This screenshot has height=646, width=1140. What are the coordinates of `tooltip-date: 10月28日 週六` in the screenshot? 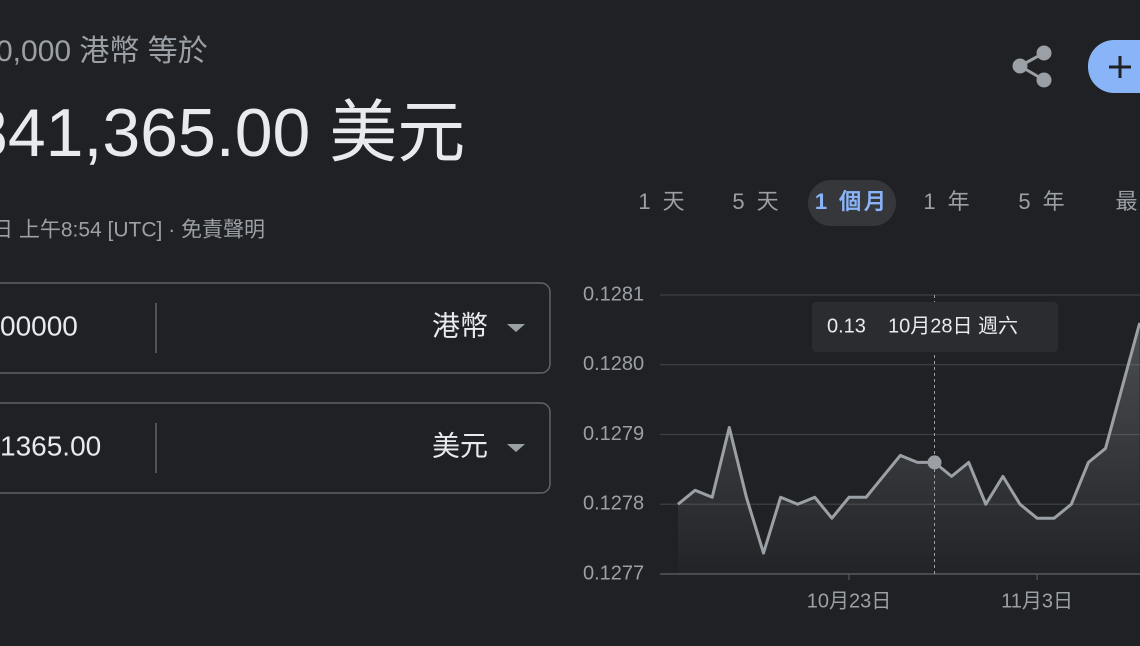 It's located at (953, 325).